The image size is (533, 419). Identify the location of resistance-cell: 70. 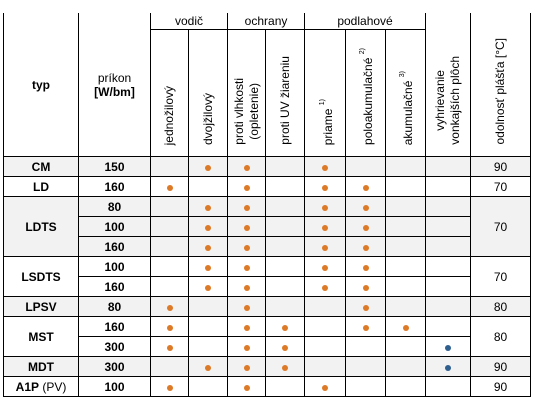
(501, 186).